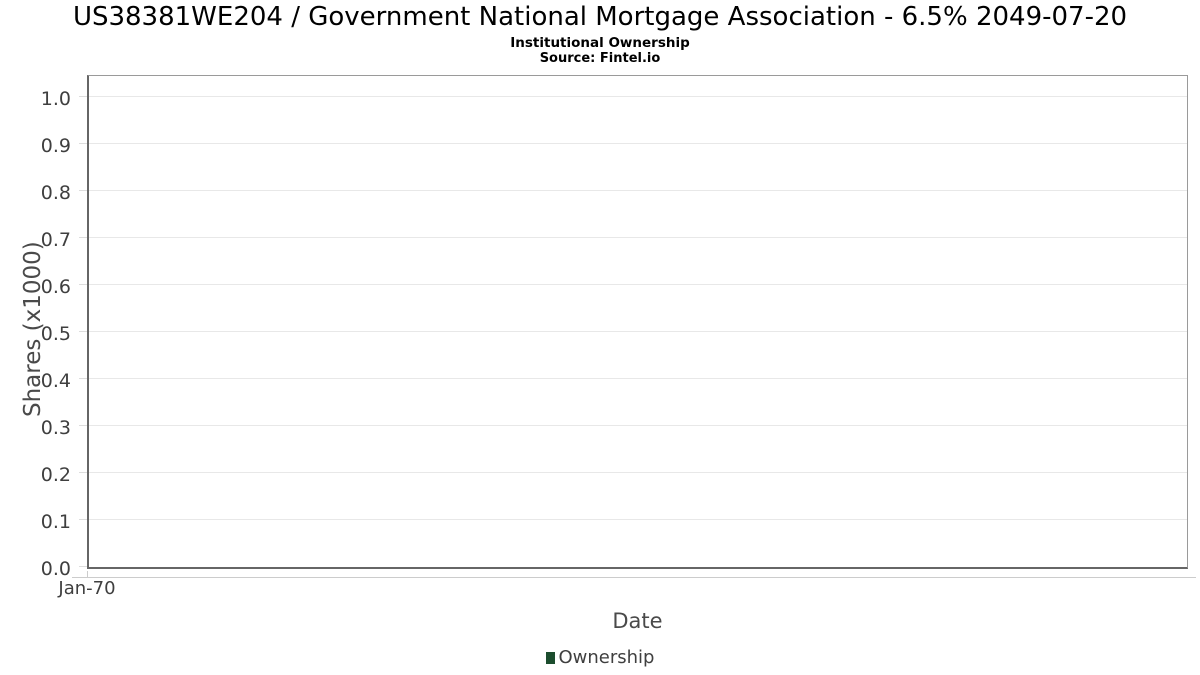 The height and width of the screenshot is (675, 1200). What do you see at coordinates (638, 519) in the screenshot?
I see `gridline-y-0.1` at bounding box center [638, 519].